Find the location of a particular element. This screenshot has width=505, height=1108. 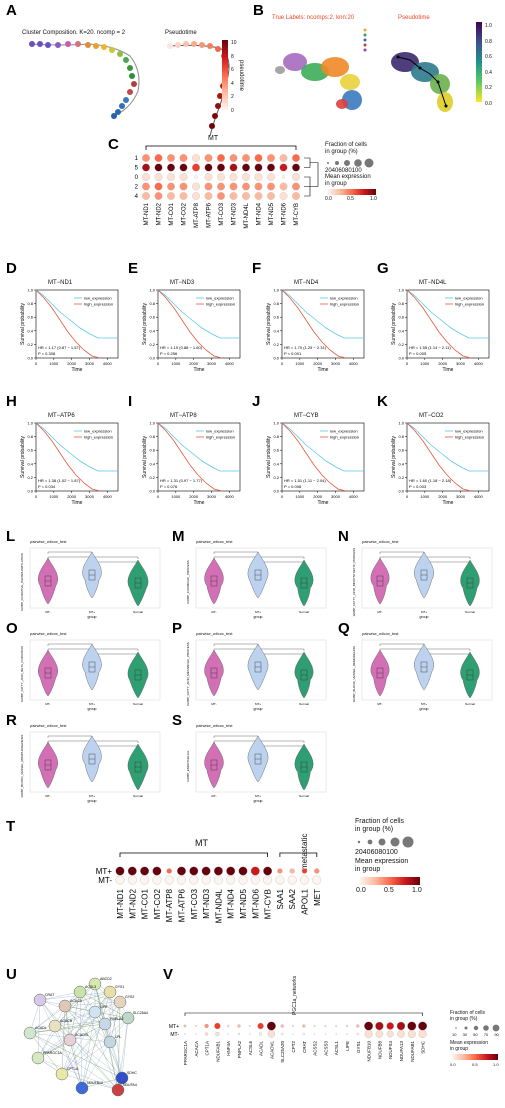

network-node-label: ACADVL is located at coordinates (82, 1035).